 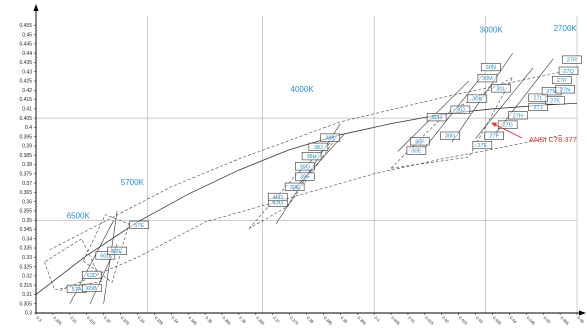 I want to click on bin-label-30G: 30G, so click(x=450, y=137).